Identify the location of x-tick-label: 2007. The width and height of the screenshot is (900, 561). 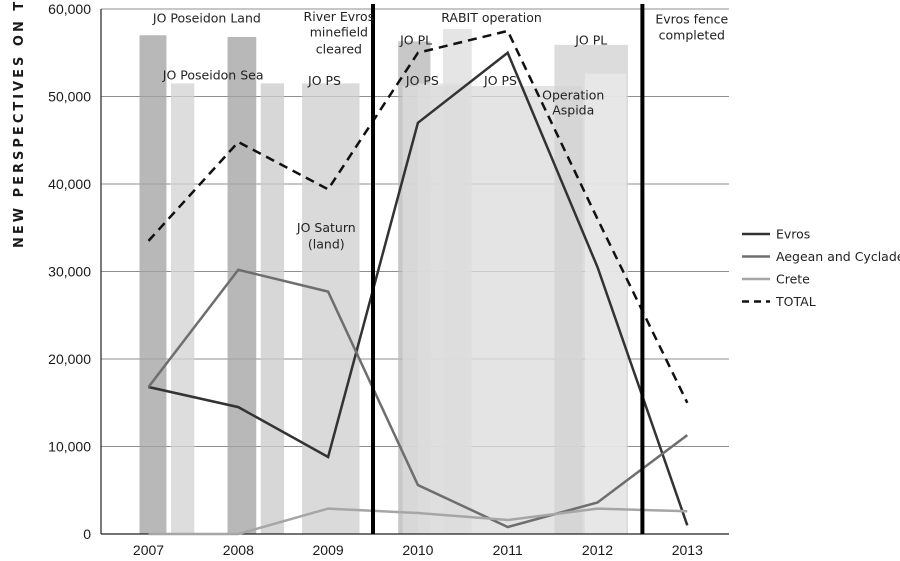
(148, 550).